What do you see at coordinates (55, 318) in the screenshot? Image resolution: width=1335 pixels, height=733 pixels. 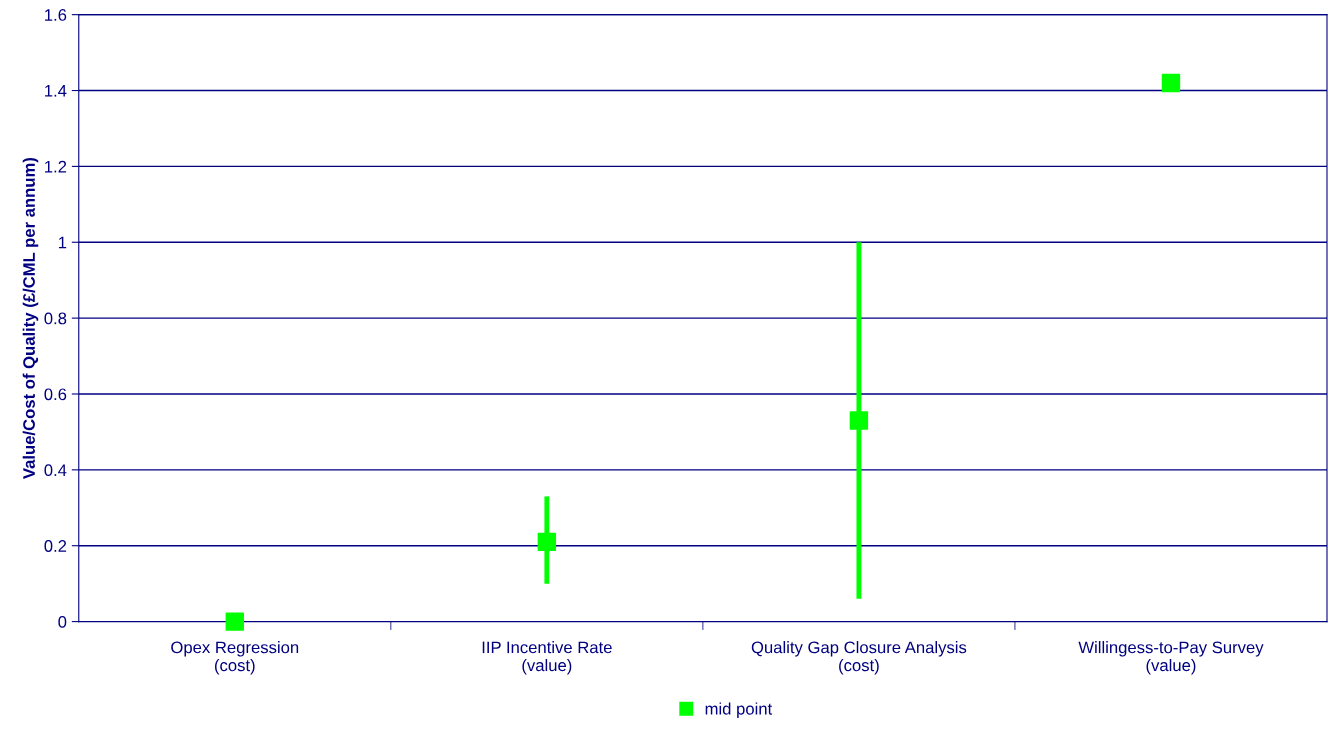 I see `y-tick-label: 0.8` at bounding box center [55, 318].